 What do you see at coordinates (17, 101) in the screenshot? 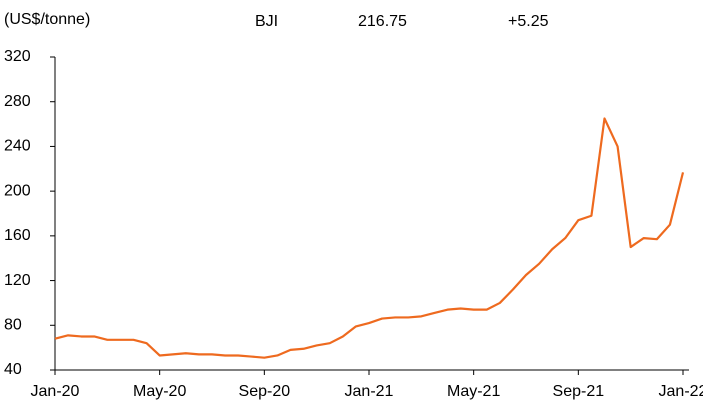
I see `y-tick-label: 280` at bounding box center [17, 101].